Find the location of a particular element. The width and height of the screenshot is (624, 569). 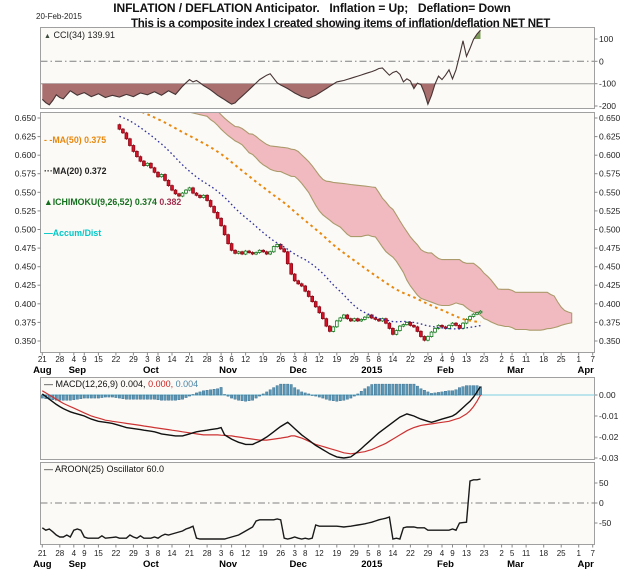

macd-value: MACD(12,26,9) 0.004, is located at coordinates (100, 384).